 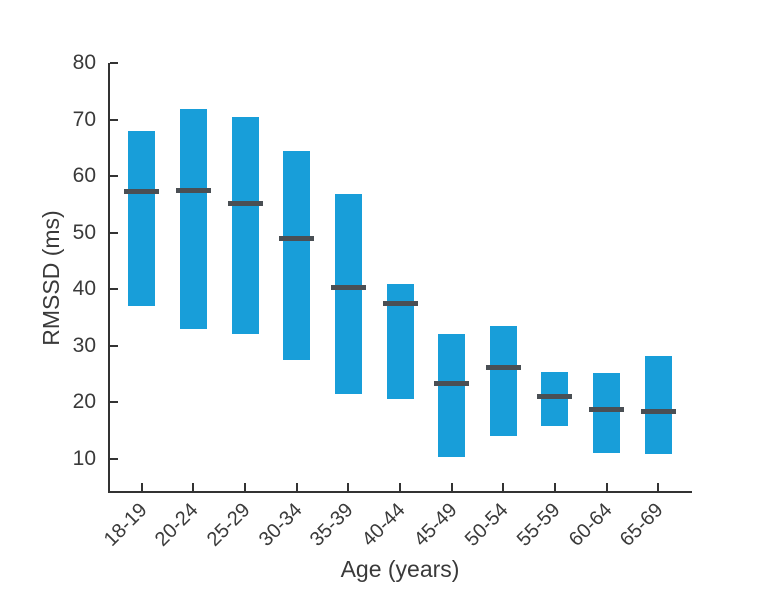 What do you see at coordinates (228, 525) in the screenshot?
I see `x-tick-label: 25-29` at bounding box center [228, 525].